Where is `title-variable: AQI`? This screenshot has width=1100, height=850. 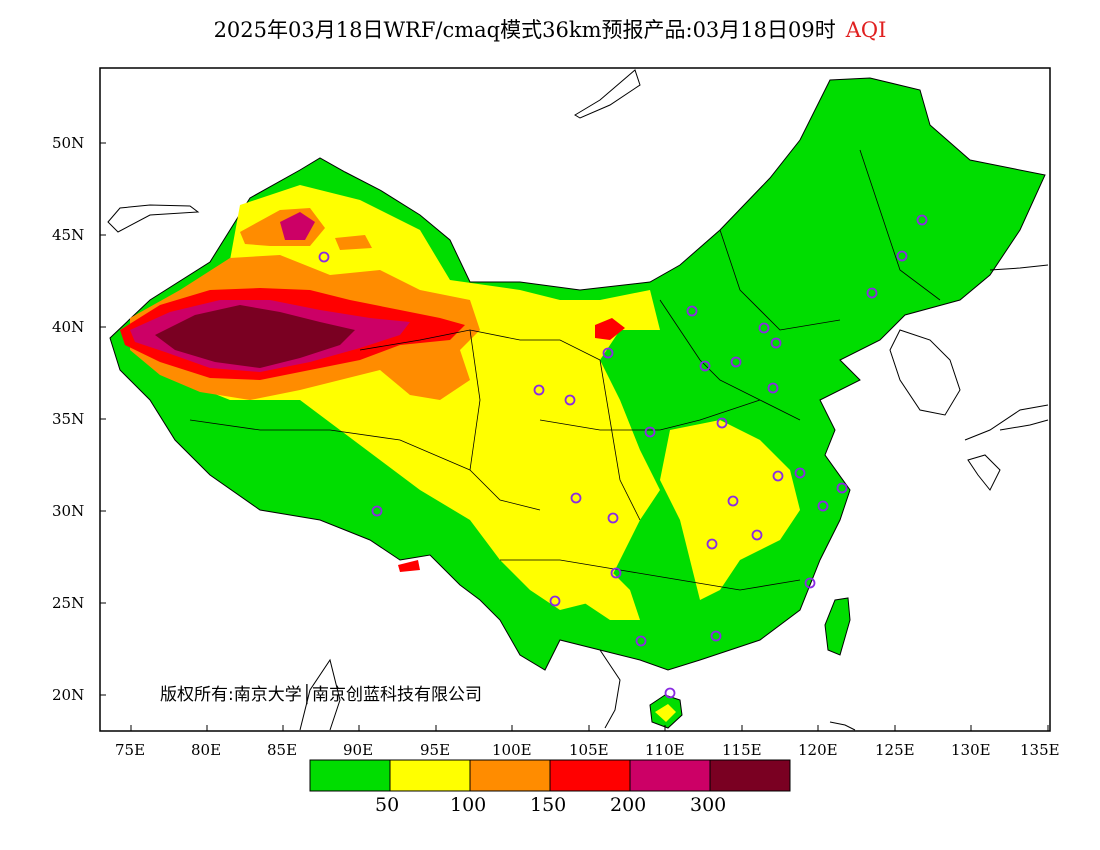 title-variable: AQI is located at coordinates (866, 30).